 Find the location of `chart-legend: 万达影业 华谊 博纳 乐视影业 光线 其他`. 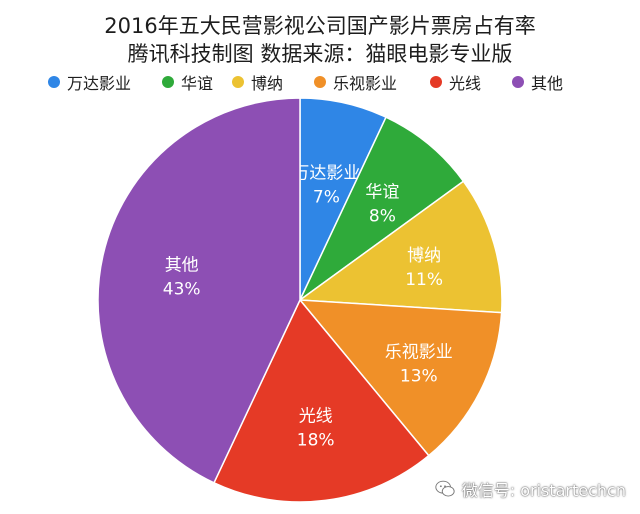

chart-legend: 万达影业 华谊 博纳 乐视影业 光线 其他 is located at coordinates (320, 83).